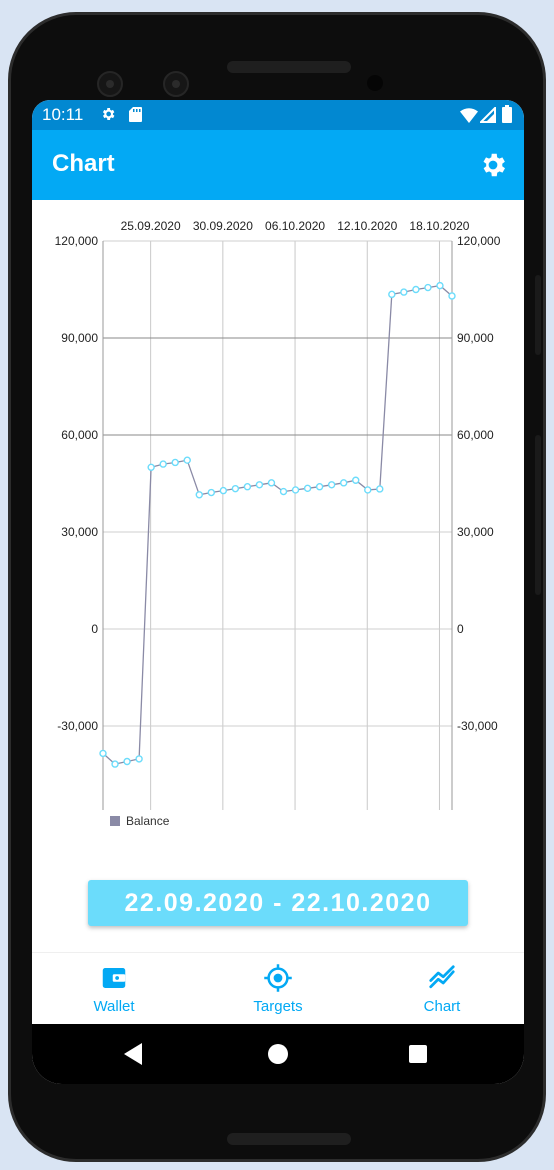  Describe the element at coordinates (114, 1006) in the screenshot. I see `nav-label-wallet: Wallet` at that location.